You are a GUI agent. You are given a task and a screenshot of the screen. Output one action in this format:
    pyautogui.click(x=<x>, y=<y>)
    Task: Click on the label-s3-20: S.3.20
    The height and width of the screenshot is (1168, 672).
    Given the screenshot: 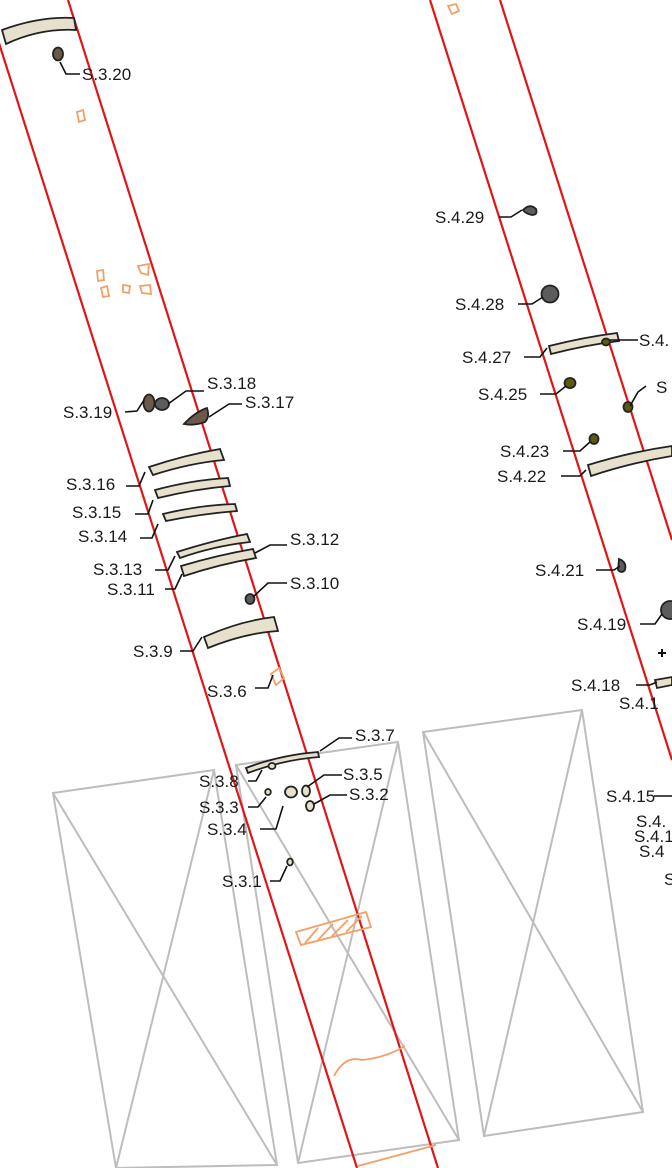 What is the action you would take?
    pyautogui.click(x=106, y=74)
    